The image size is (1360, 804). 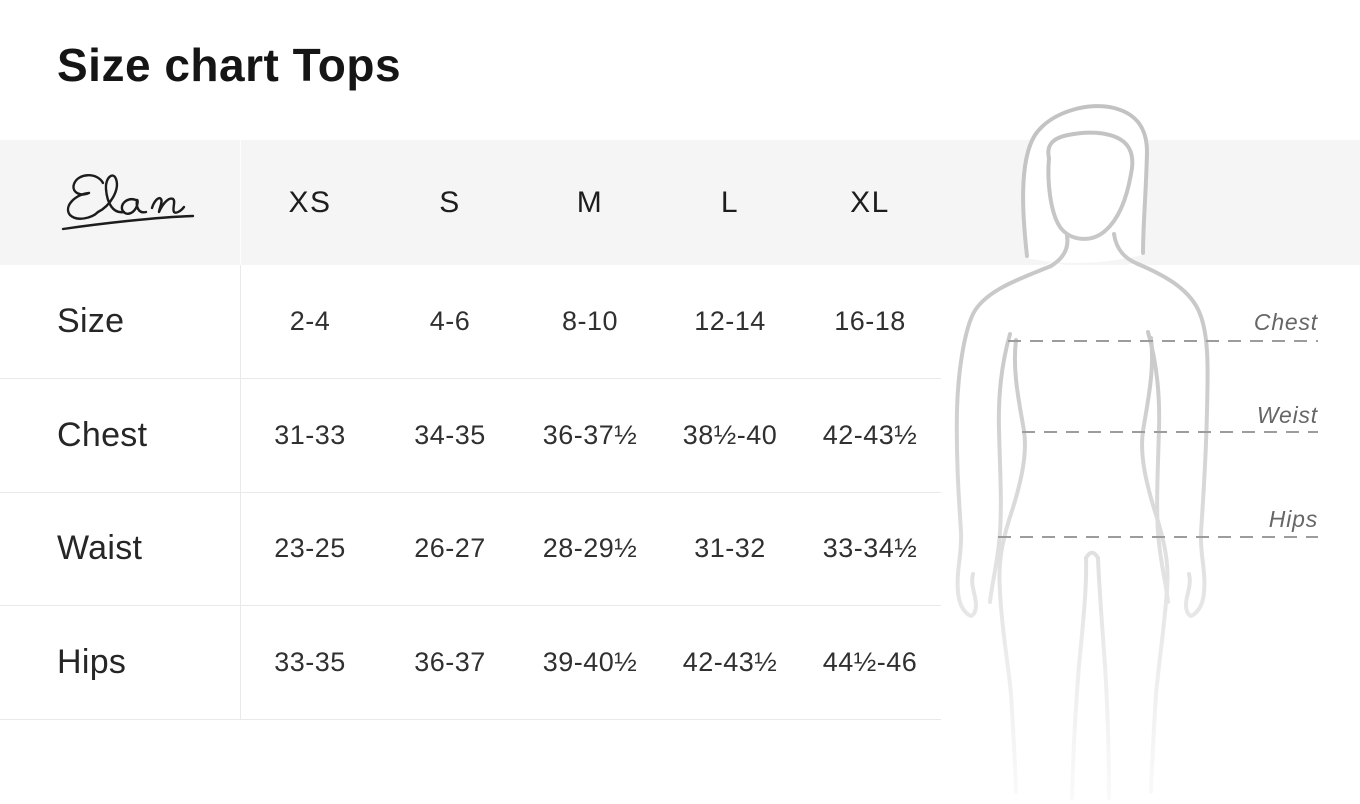 What do you see at coordinates (310, 320) in the screenshot?
I see `cell-size-xs: 2-4` at bounding box center [310, 320].